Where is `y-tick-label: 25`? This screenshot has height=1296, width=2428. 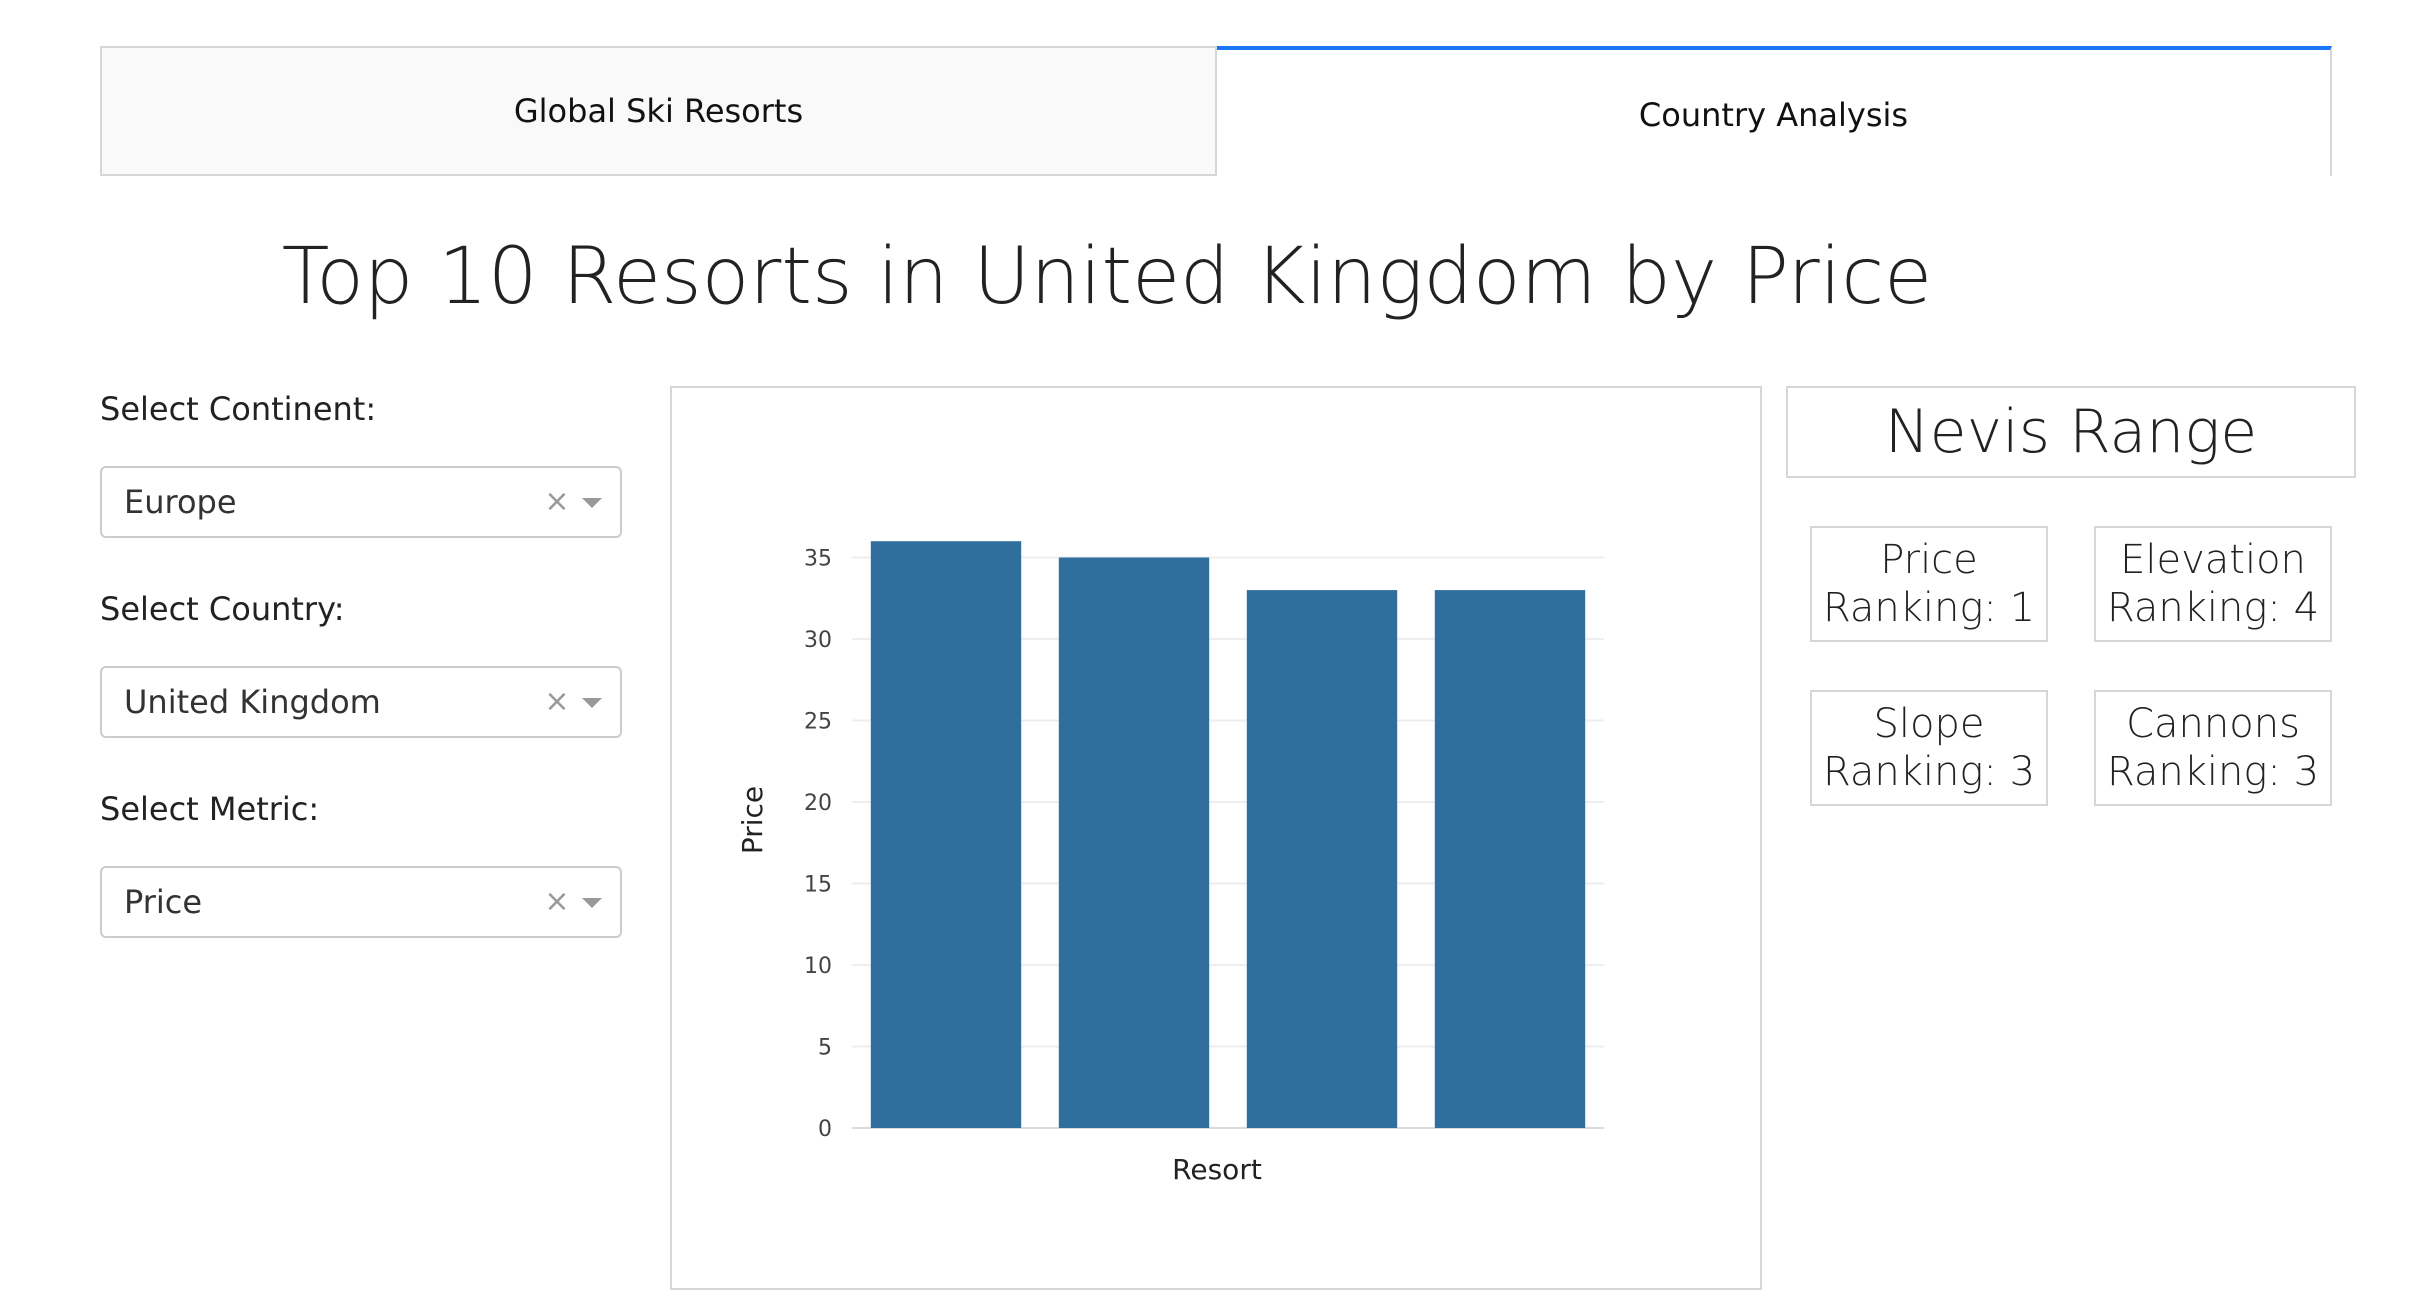 y-tick-label: 25 is located at coordinates (818, 722).